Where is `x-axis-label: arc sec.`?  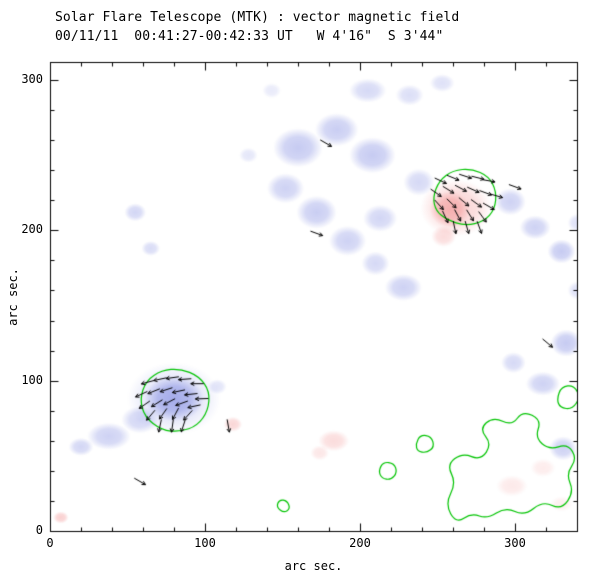 x-axis-label: arc sec. is located at coordinates (313, 566).